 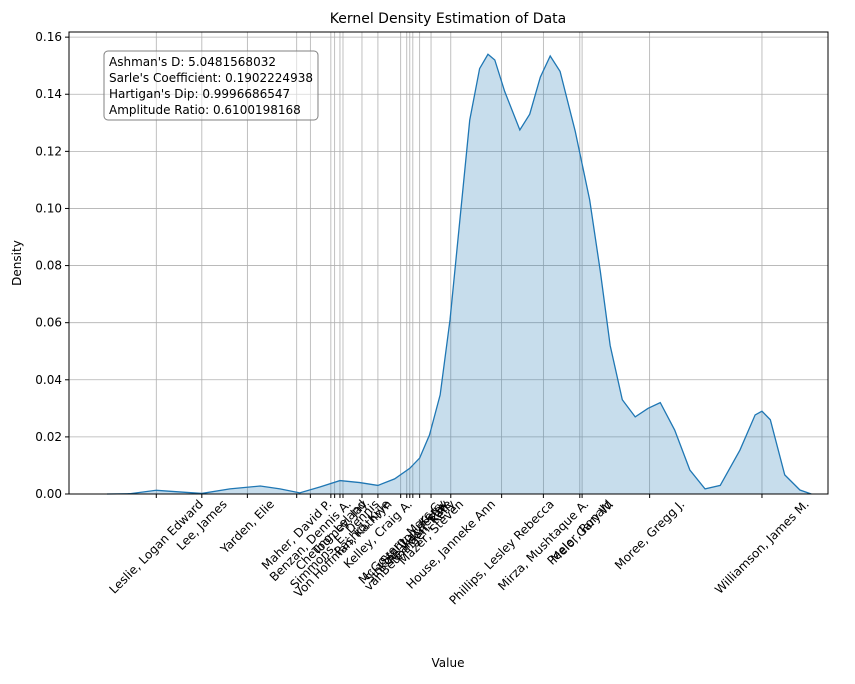 I want to click on chart-title: Kernel Density Estimation of Data, so click(x=448, y=19).